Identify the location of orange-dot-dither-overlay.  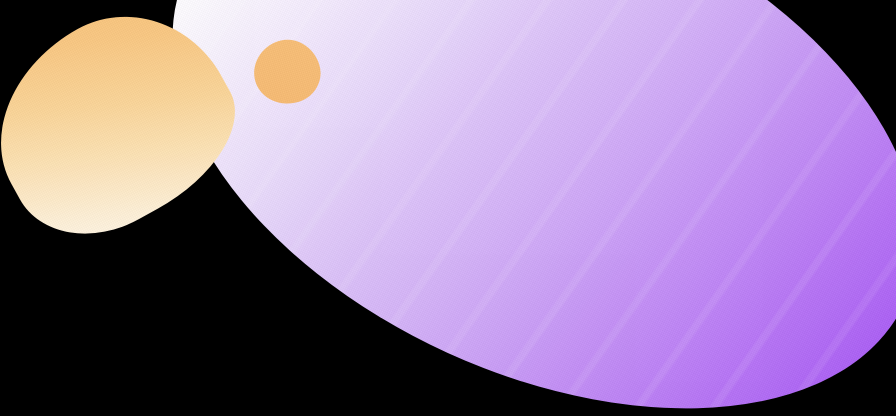
(287, 72).